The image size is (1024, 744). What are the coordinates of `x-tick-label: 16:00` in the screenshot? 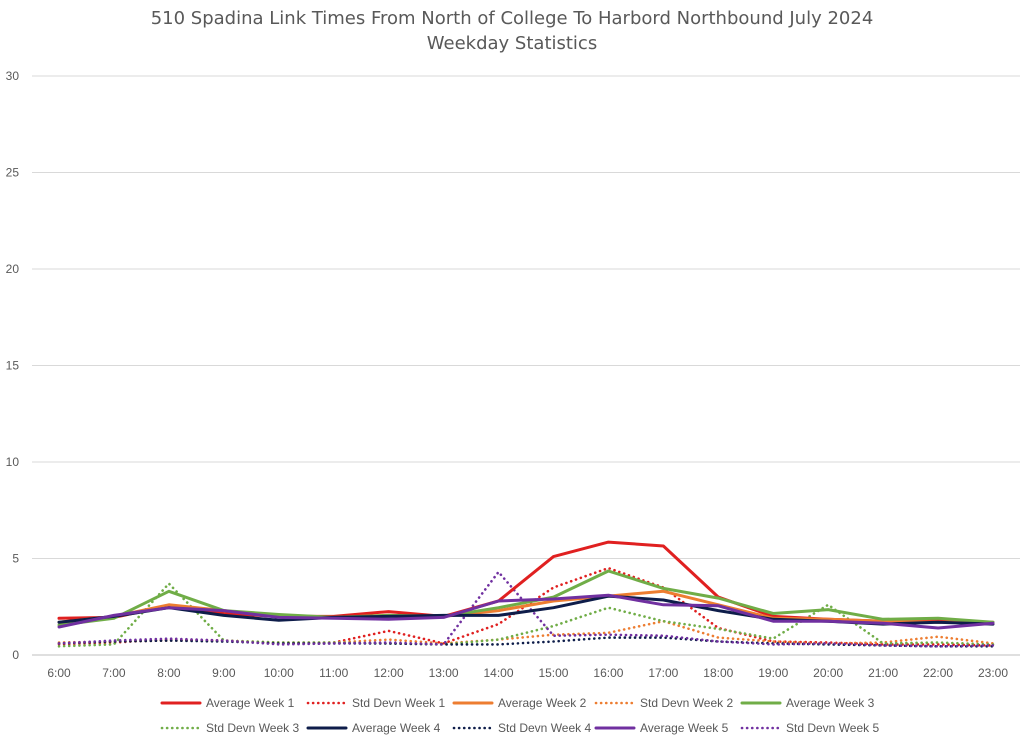 It's located at (608, 673).